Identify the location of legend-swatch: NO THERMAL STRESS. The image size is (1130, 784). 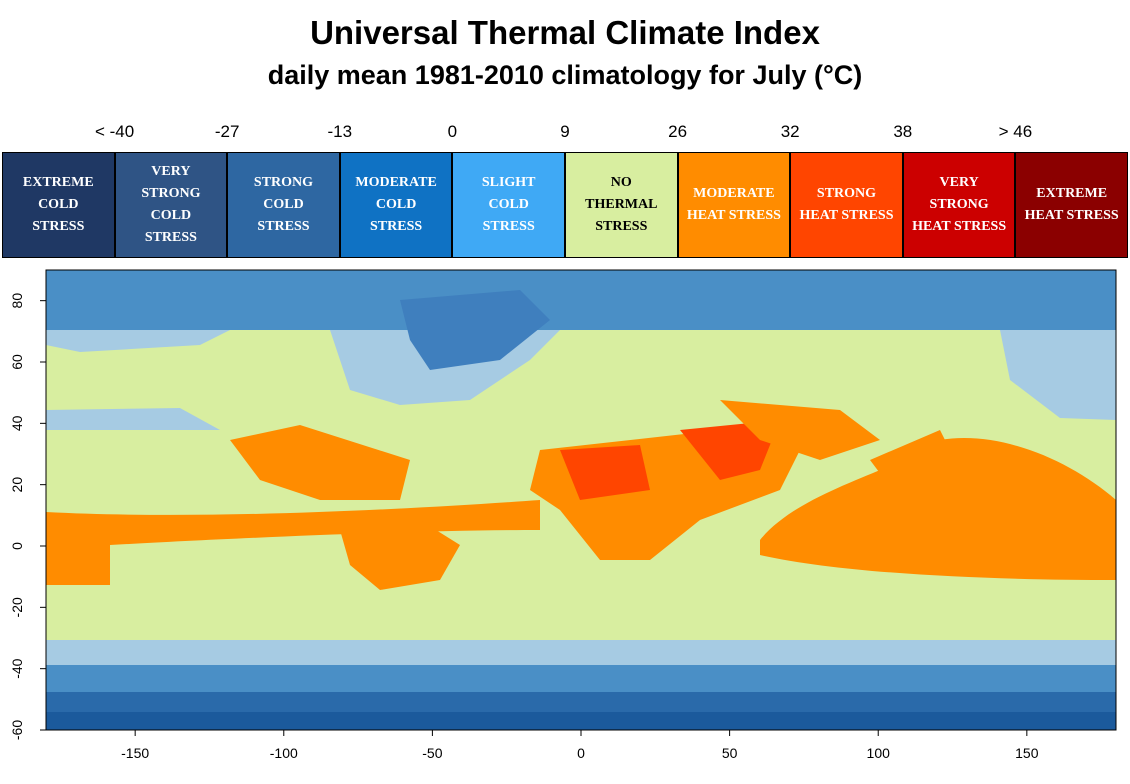
(621, 205).